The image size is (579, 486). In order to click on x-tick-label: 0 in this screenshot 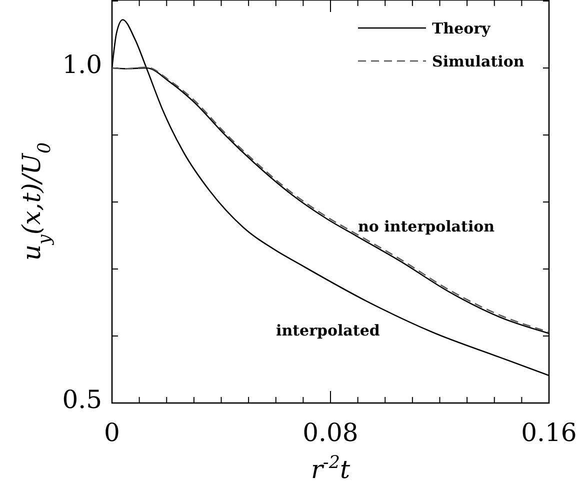, I will do `click(112, 432)`.